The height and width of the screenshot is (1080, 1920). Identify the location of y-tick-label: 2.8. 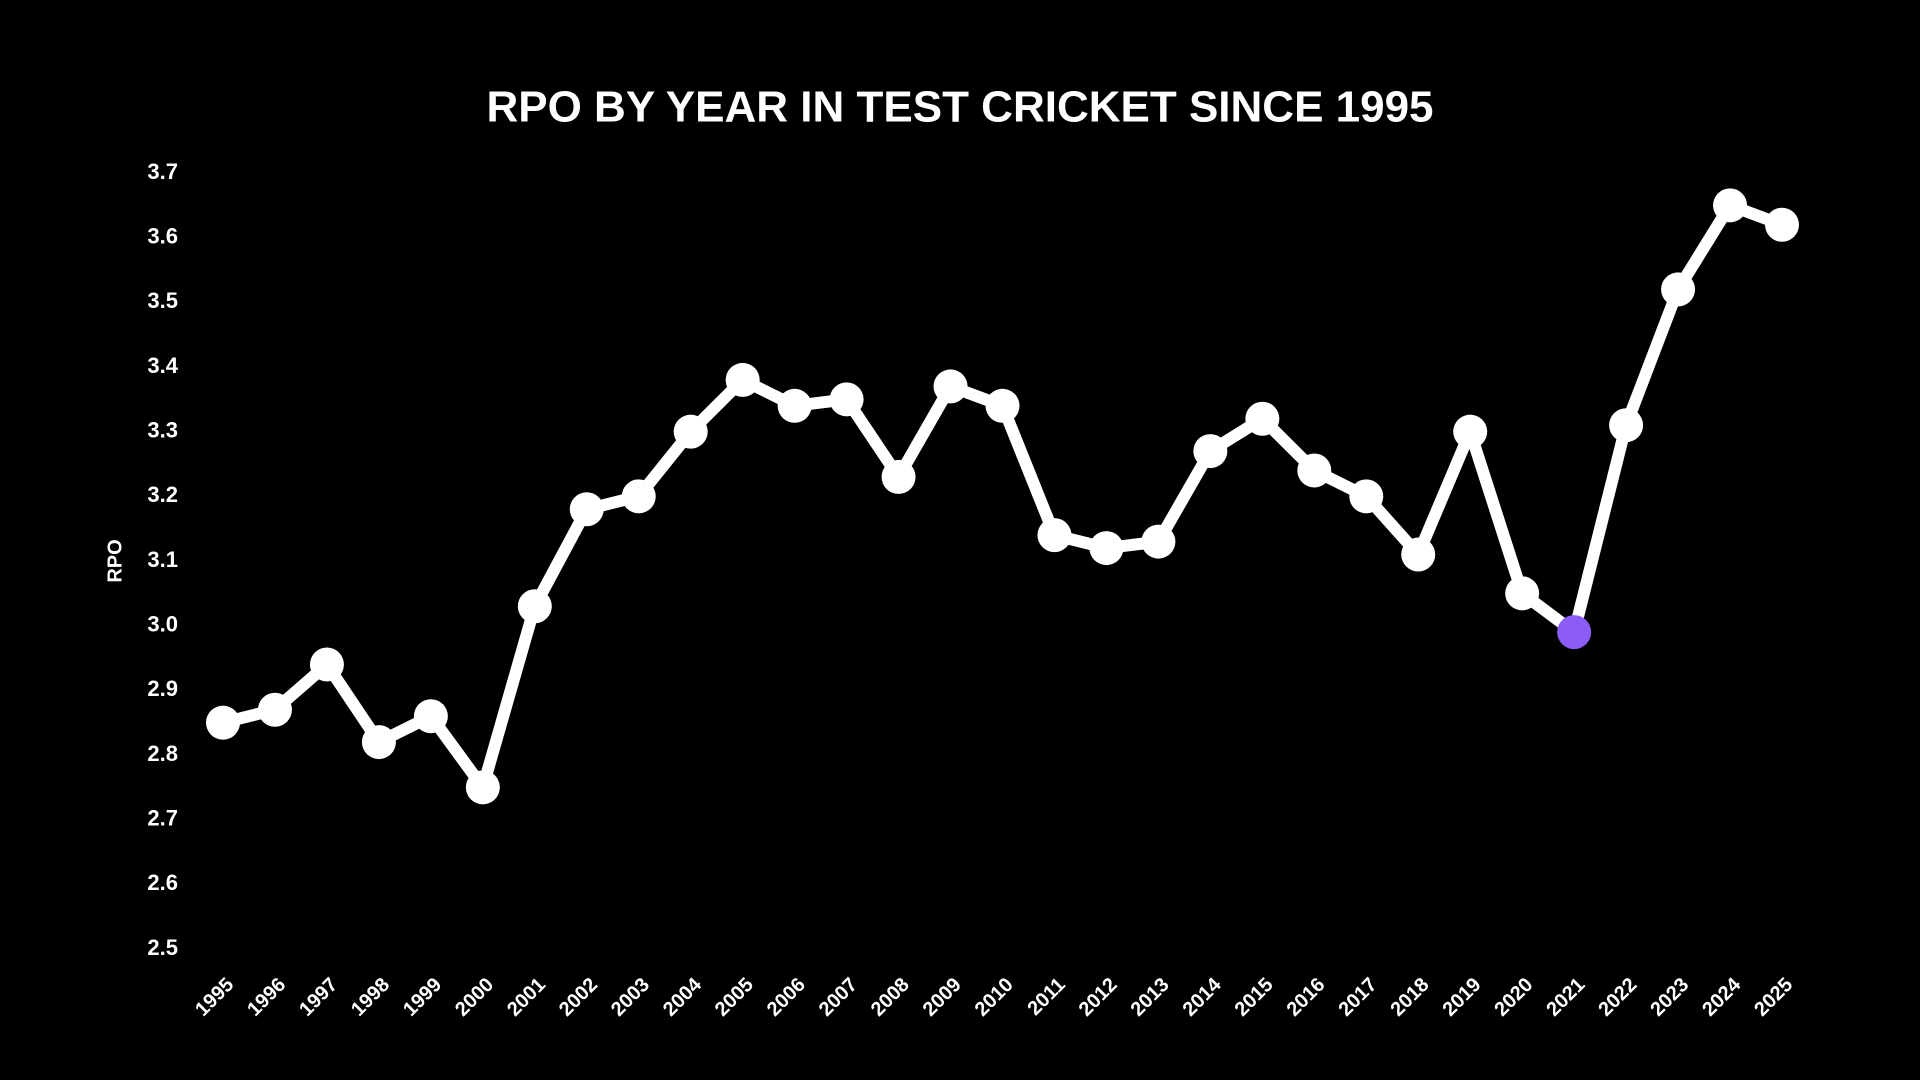
(162, 753).